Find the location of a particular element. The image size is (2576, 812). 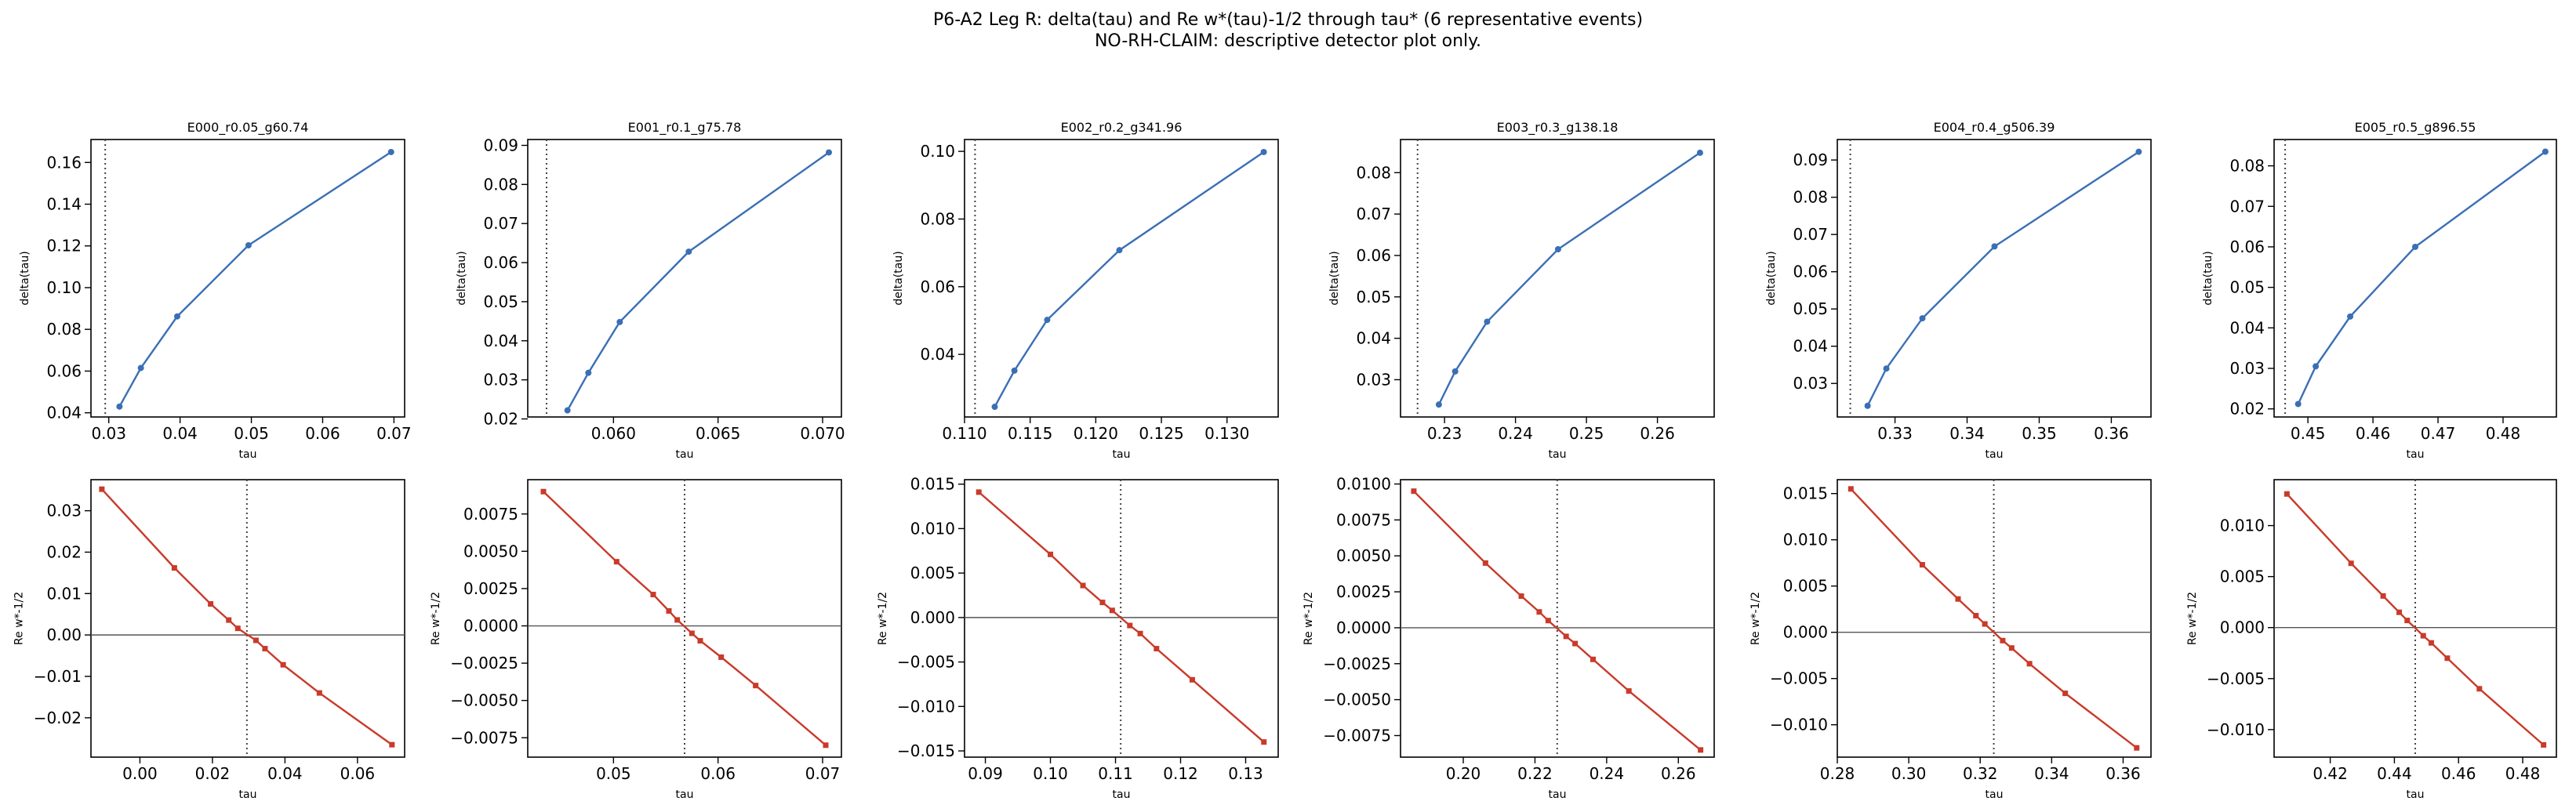

series-line is located at coordinates (247, 617).